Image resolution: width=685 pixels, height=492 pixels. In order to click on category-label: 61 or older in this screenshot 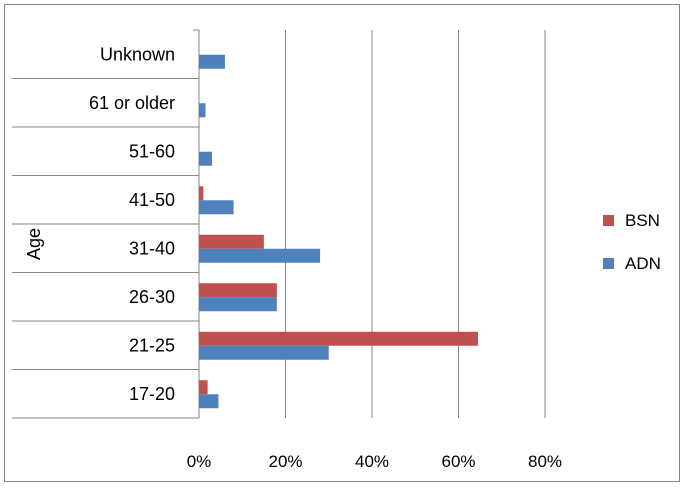, I will do `click(132, 103)`.